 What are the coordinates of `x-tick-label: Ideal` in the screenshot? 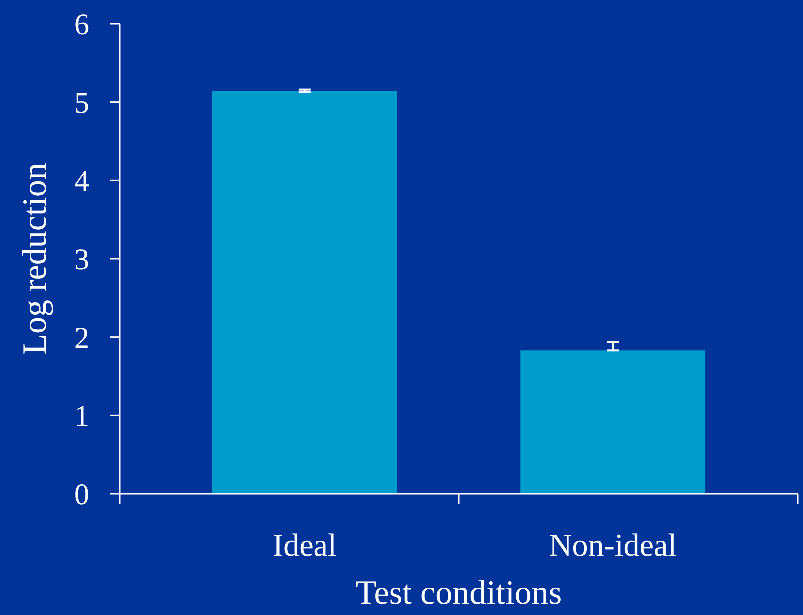 It's located at (304, 545).